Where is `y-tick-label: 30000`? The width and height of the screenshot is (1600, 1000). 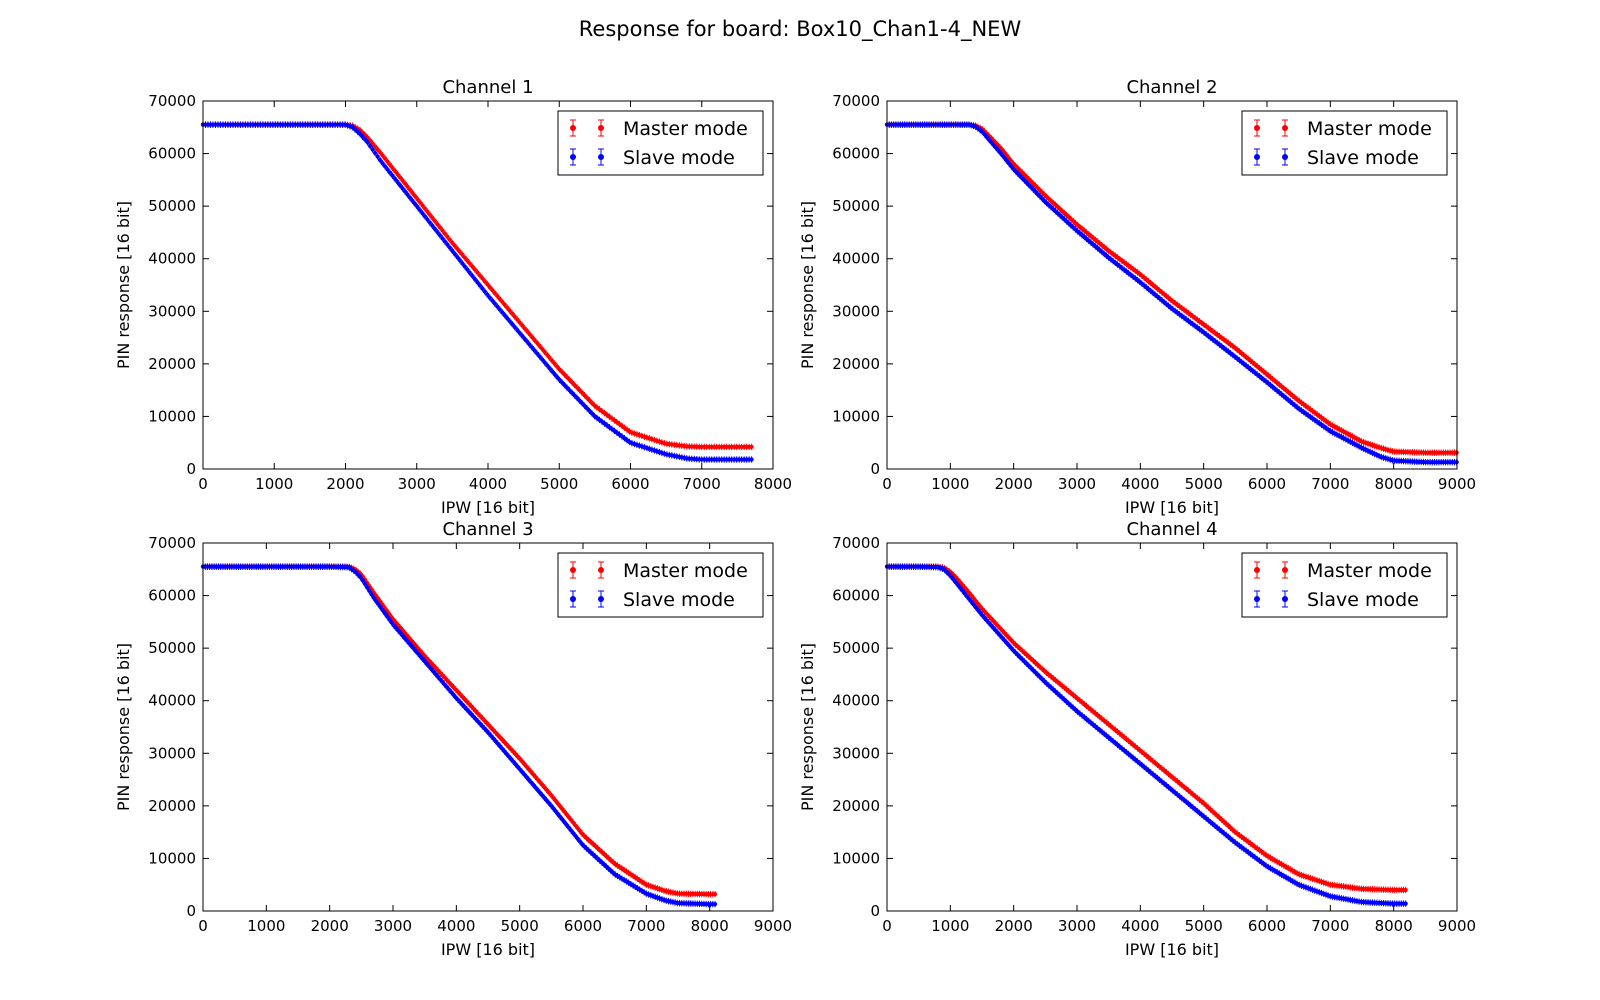 y-tick-label: 30000 is located at coordinates (856, 753).